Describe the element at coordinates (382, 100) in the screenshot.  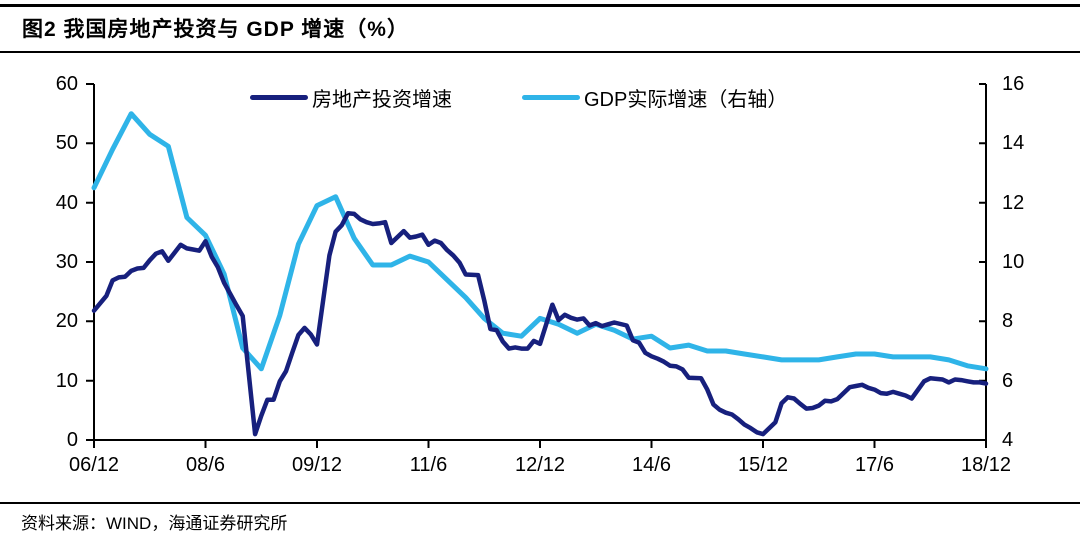
I see `legend-label-investment: 房地产投资增速` at that location.